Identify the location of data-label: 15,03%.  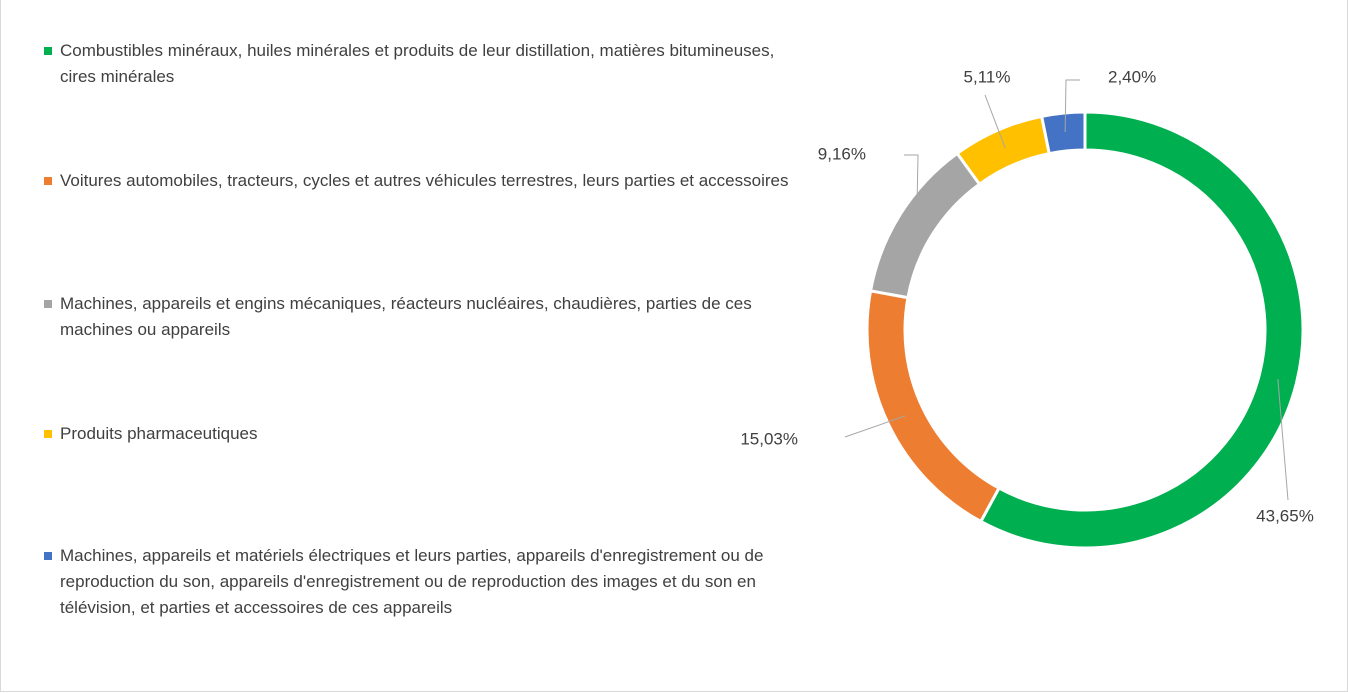
(769, 438).